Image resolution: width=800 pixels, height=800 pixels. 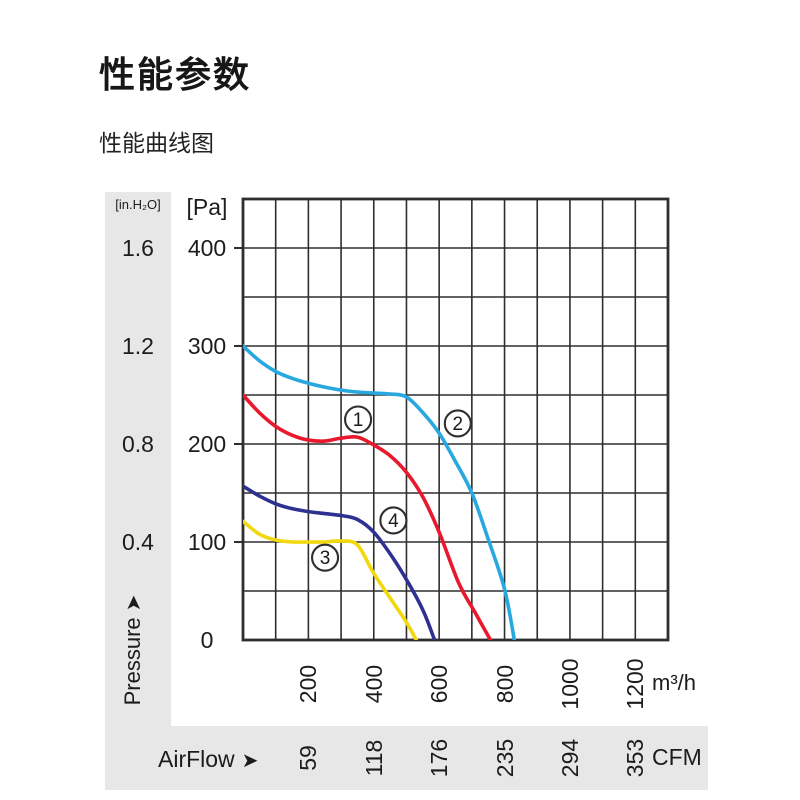 What do you see at coordinates (504, 684) in the screenshot?
I see `m3h-tick-label: 800` at bounding box center [504, 684].